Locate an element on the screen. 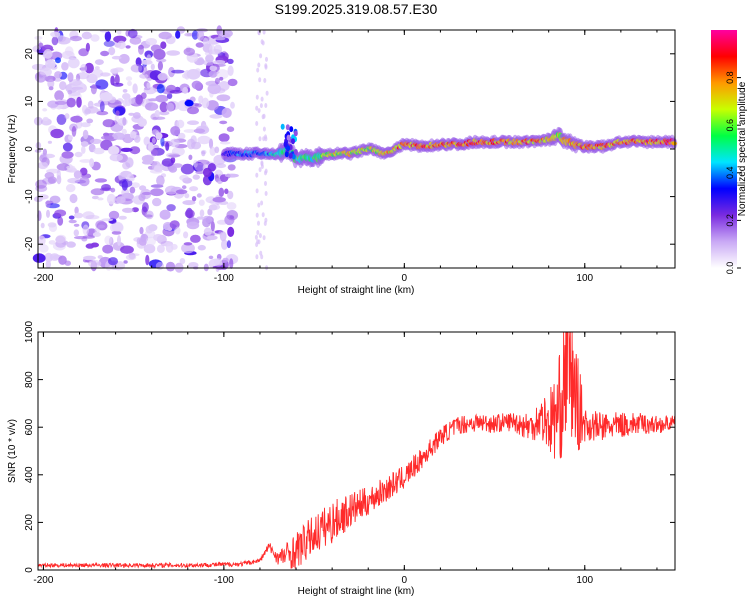 This screenshot has height=600, width=750. x-tick-label: -200 is located at coordinates (43, 580).